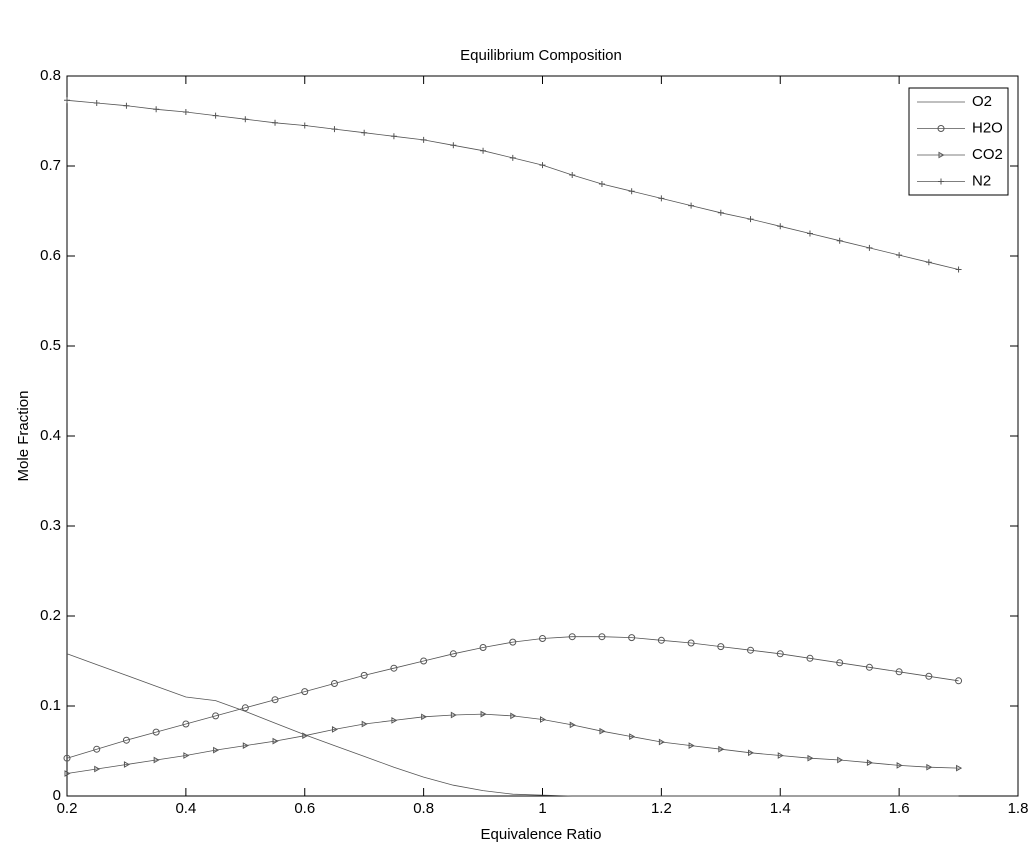 This screenshot has width=1034, height=867. What do you see at coordinates (982, 101) in the screenshot?
I see `legend-label: O2` at bounding box center [982, 101].